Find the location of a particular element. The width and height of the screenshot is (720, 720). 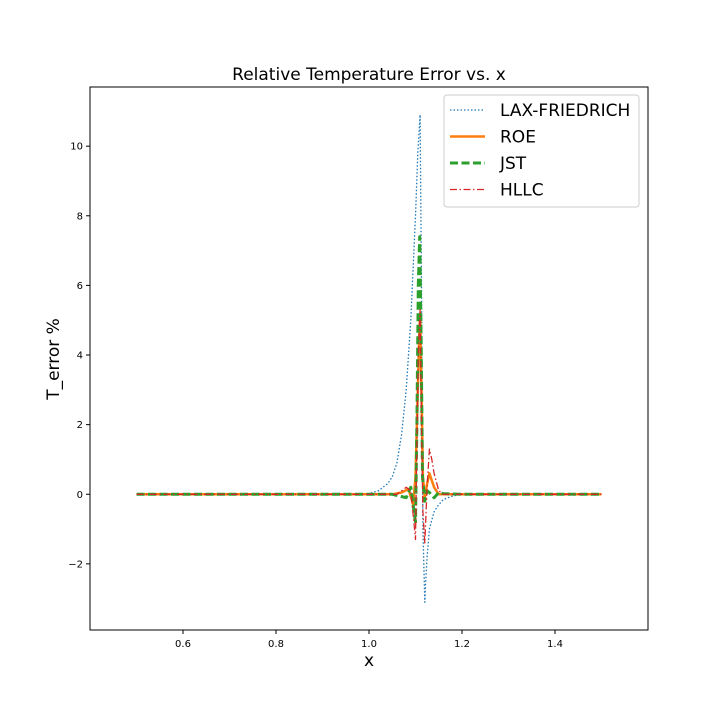

x-axis-label: x is located at coordinates (369, 661).